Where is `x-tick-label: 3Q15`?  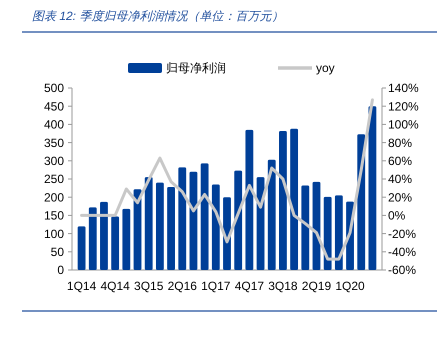 x-tick-label: 3Q15 is located at coordinates (149, 286).